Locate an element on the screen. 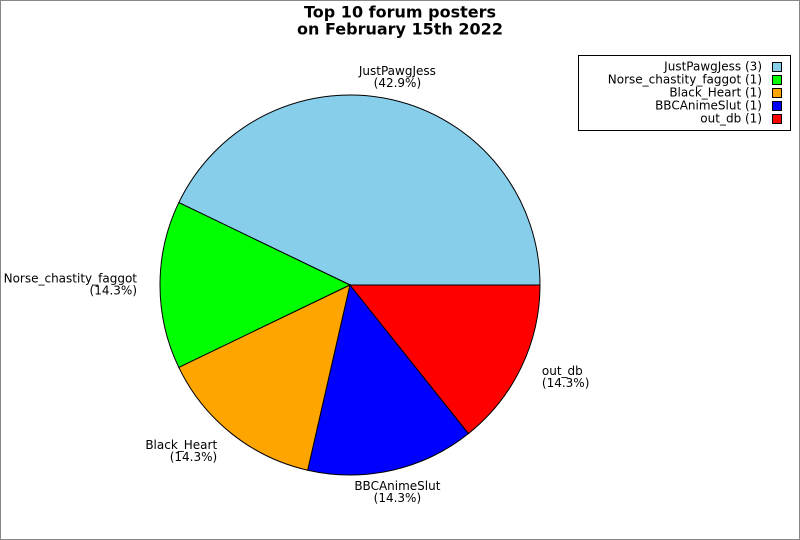 This screenshot has width=800, height=540. legend-label: BBCAnimeSlut (1) is located at coordinates (708, 106).